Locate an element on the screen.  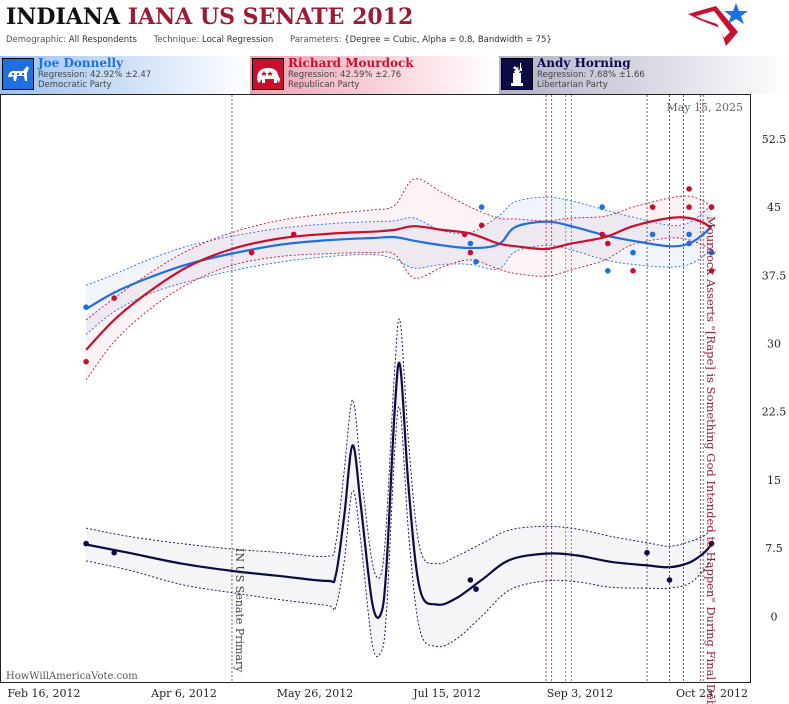
candidate-party: Libertarian Party is located at coordinates (572, 85).